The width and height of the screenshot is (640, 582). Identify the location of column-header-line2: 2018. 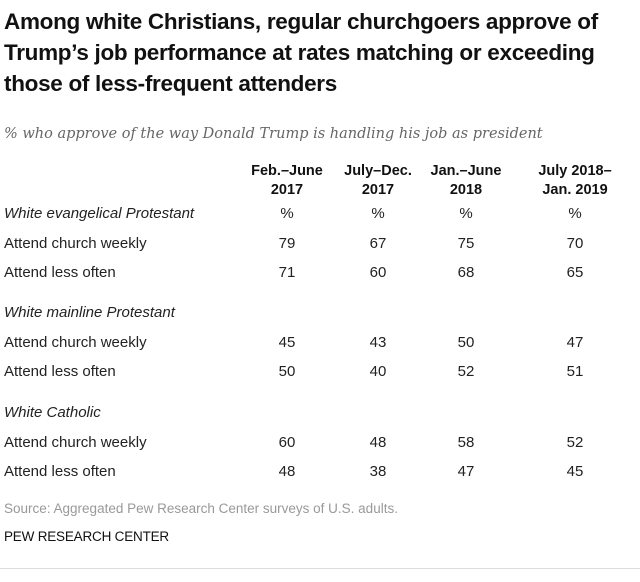
(466, 190).